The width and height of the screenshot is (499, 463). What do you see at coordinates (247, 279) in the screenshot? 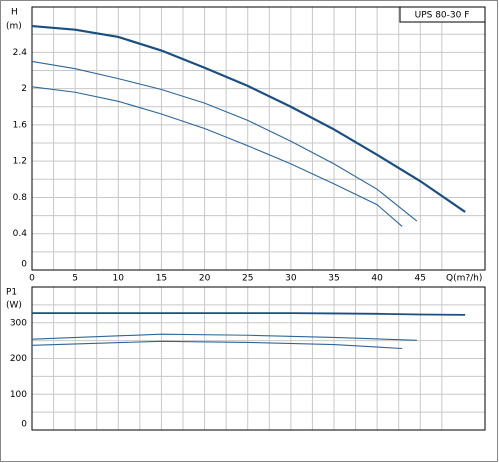
I see `x-tick-label: 25` at bounding box center [247, 279].